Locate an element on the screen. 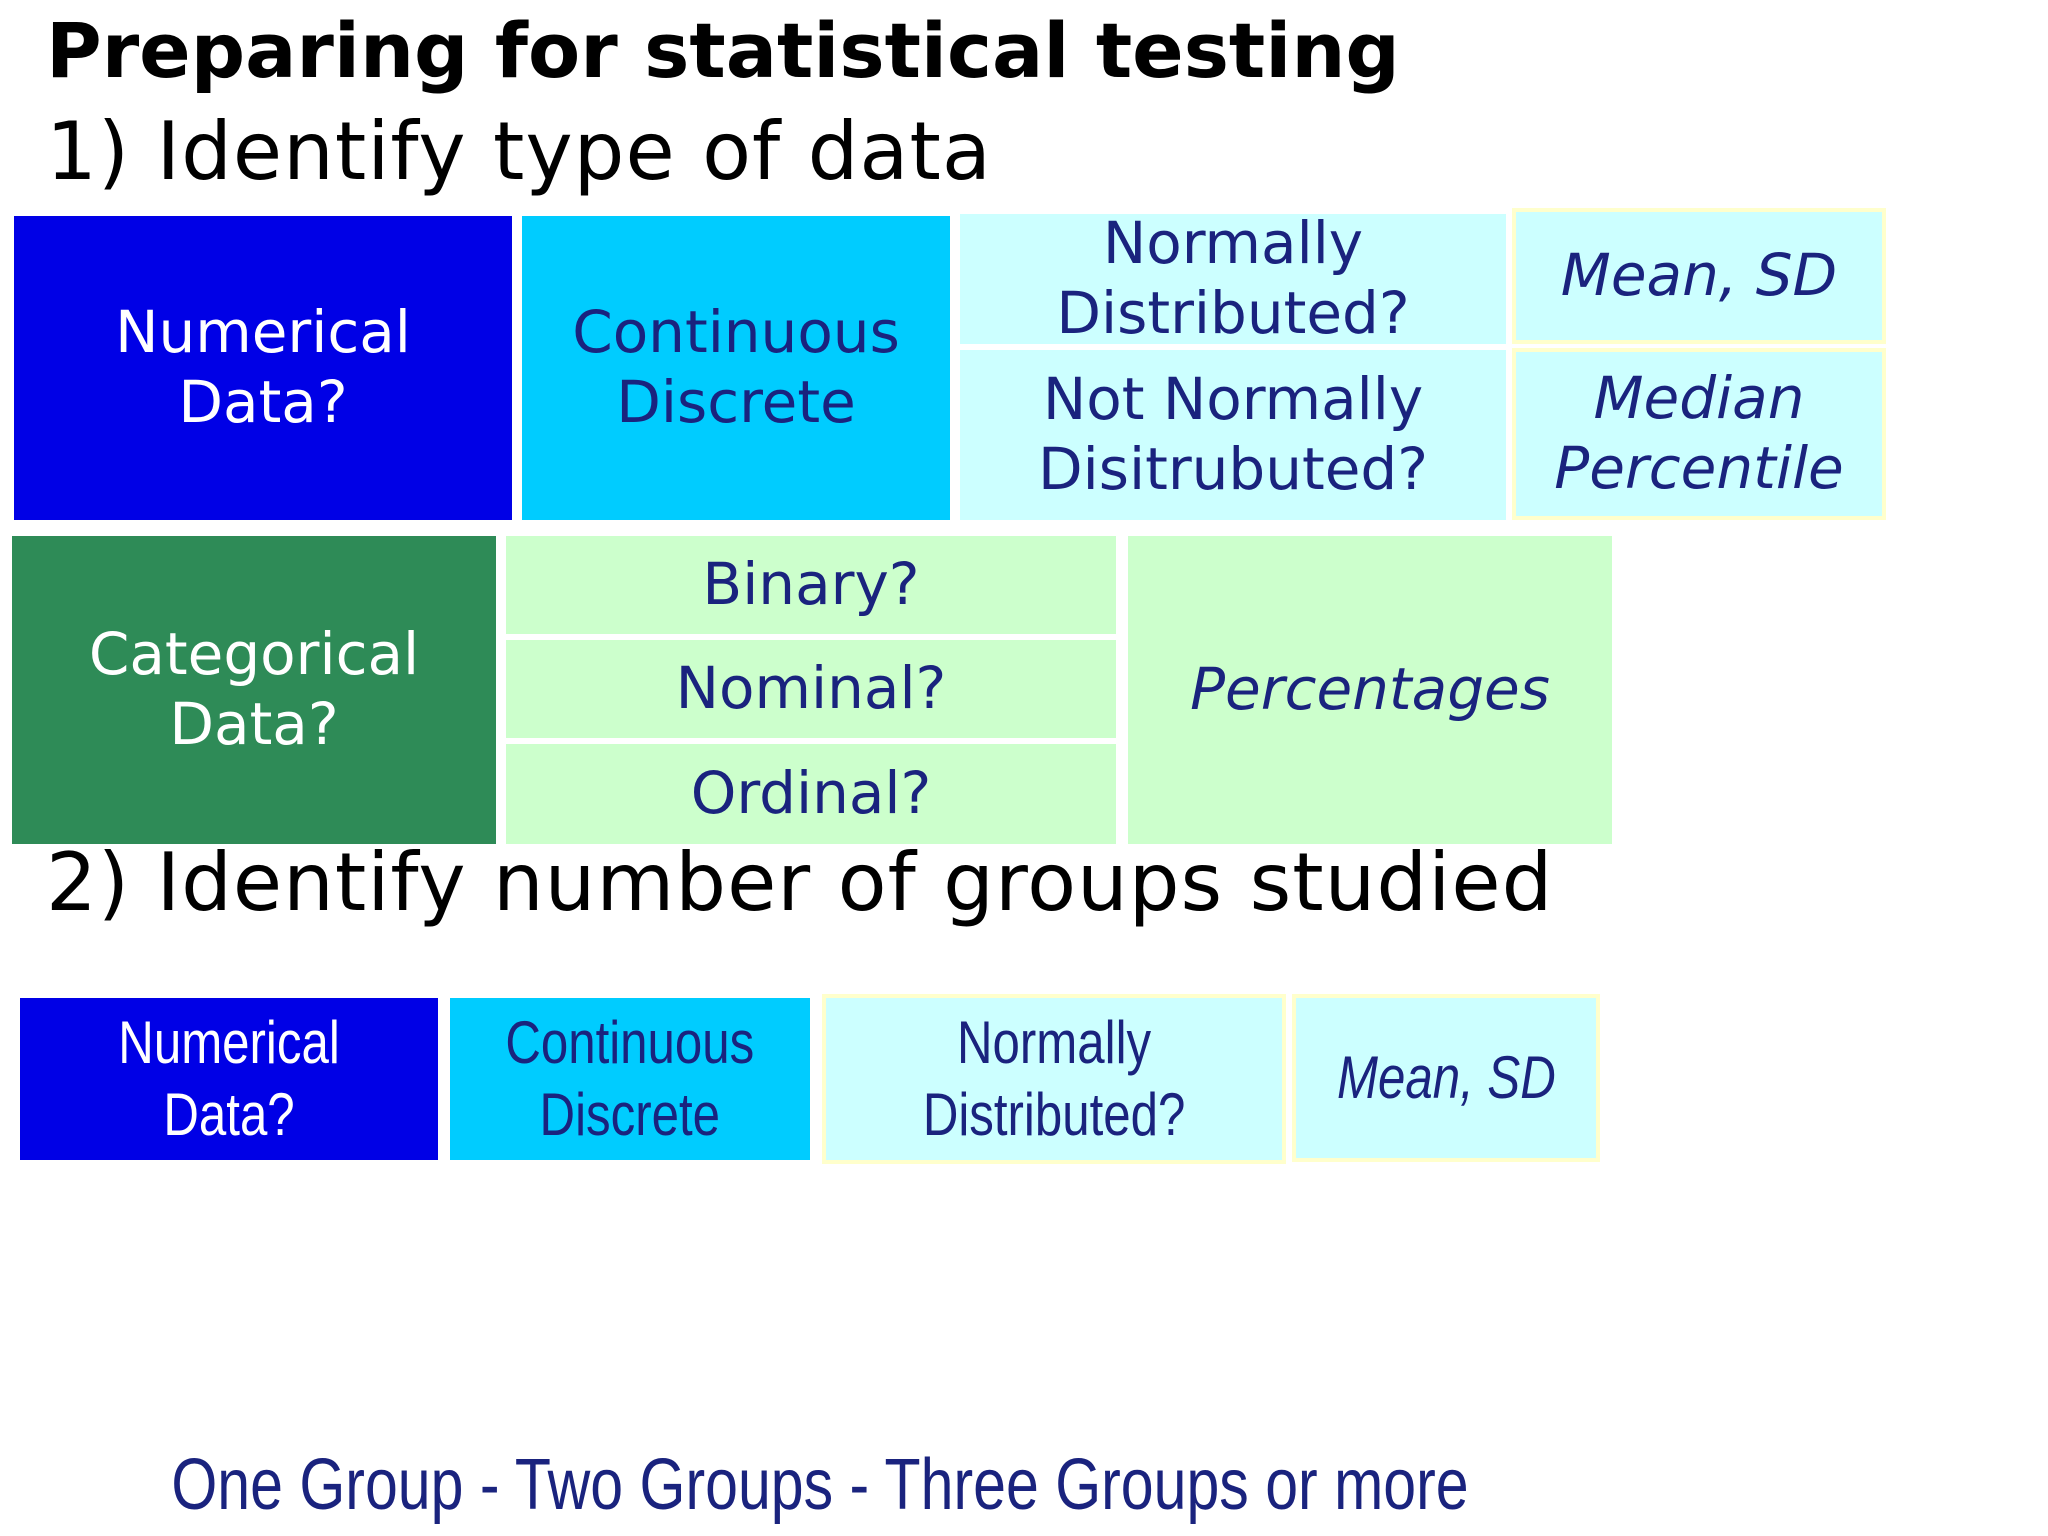  categorical-data-label: Categorical Data? is located at coordinates (254, 689).